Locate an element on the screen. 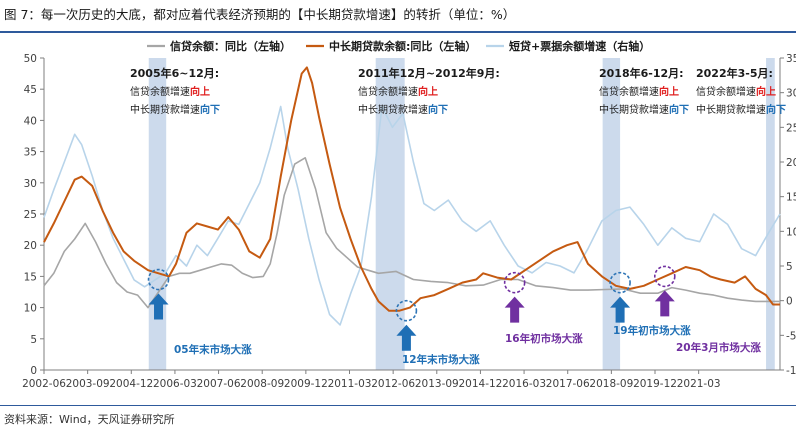 This screenshot has width=796, height=427. y-right-tick-label: 35 is located at coordinates (791, 59).